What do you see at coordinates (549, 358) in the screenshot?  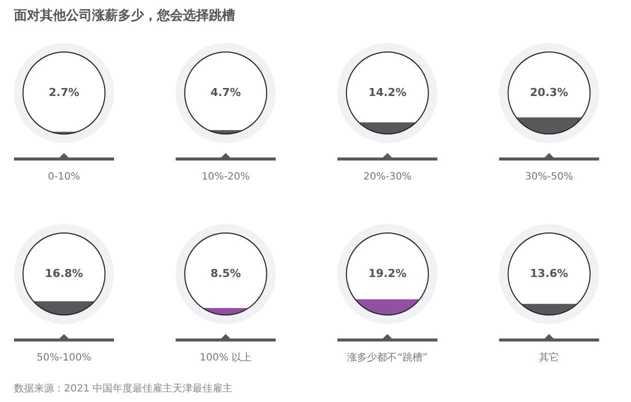 I see `category-label: 其它` at bounding box center [549, 358].